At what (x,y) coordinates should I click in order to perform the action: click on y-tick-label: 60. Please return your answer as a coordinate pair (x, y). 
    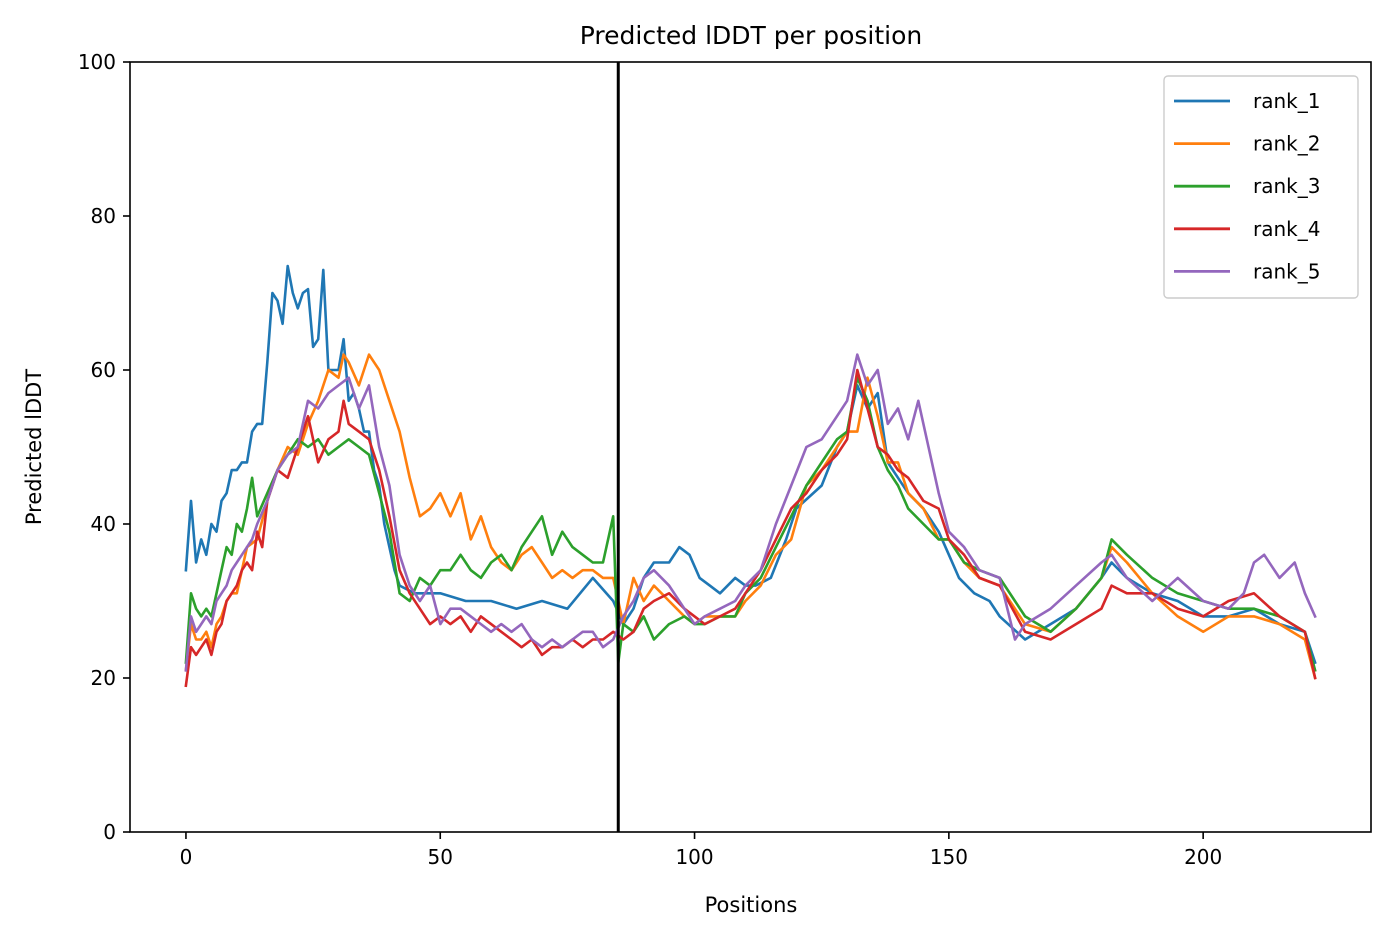
    Looking at the image, I should click on (103, 370).